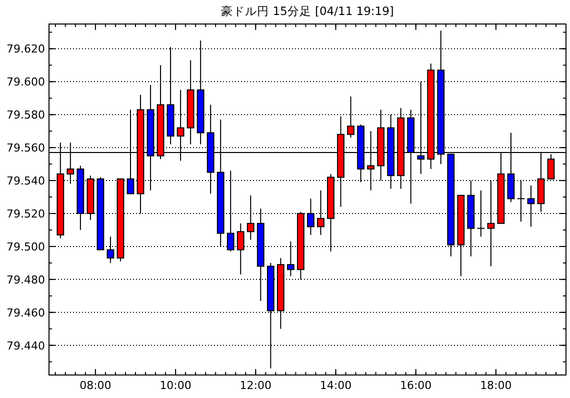  I want to click on y-tick-label: 79.580, so click(25, 115).